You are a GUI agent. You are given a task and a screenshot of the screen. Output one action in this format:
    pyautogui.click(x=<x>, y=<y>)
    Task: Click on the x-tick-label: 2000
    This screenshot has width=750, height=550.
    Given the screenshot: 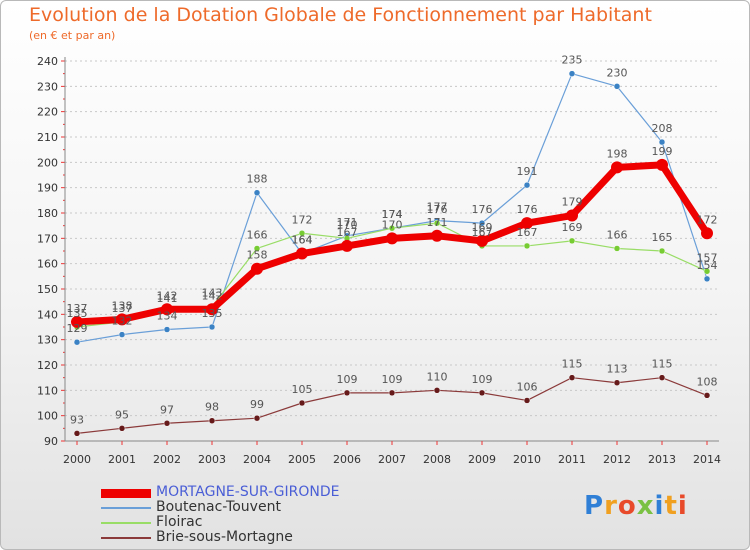 What is the action you would take?
    pyautogui.click(x=77, y=459)
    